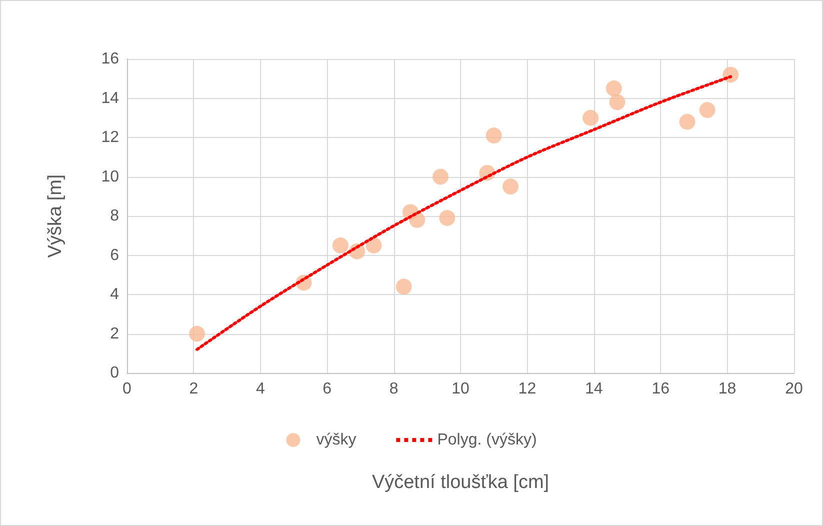 The height and width of the screenshot is (526, 823). What do you see at coordinates (115, 294) in the screenshot?
I see `y-tick-label: 4` at bounding box center [115, 294].